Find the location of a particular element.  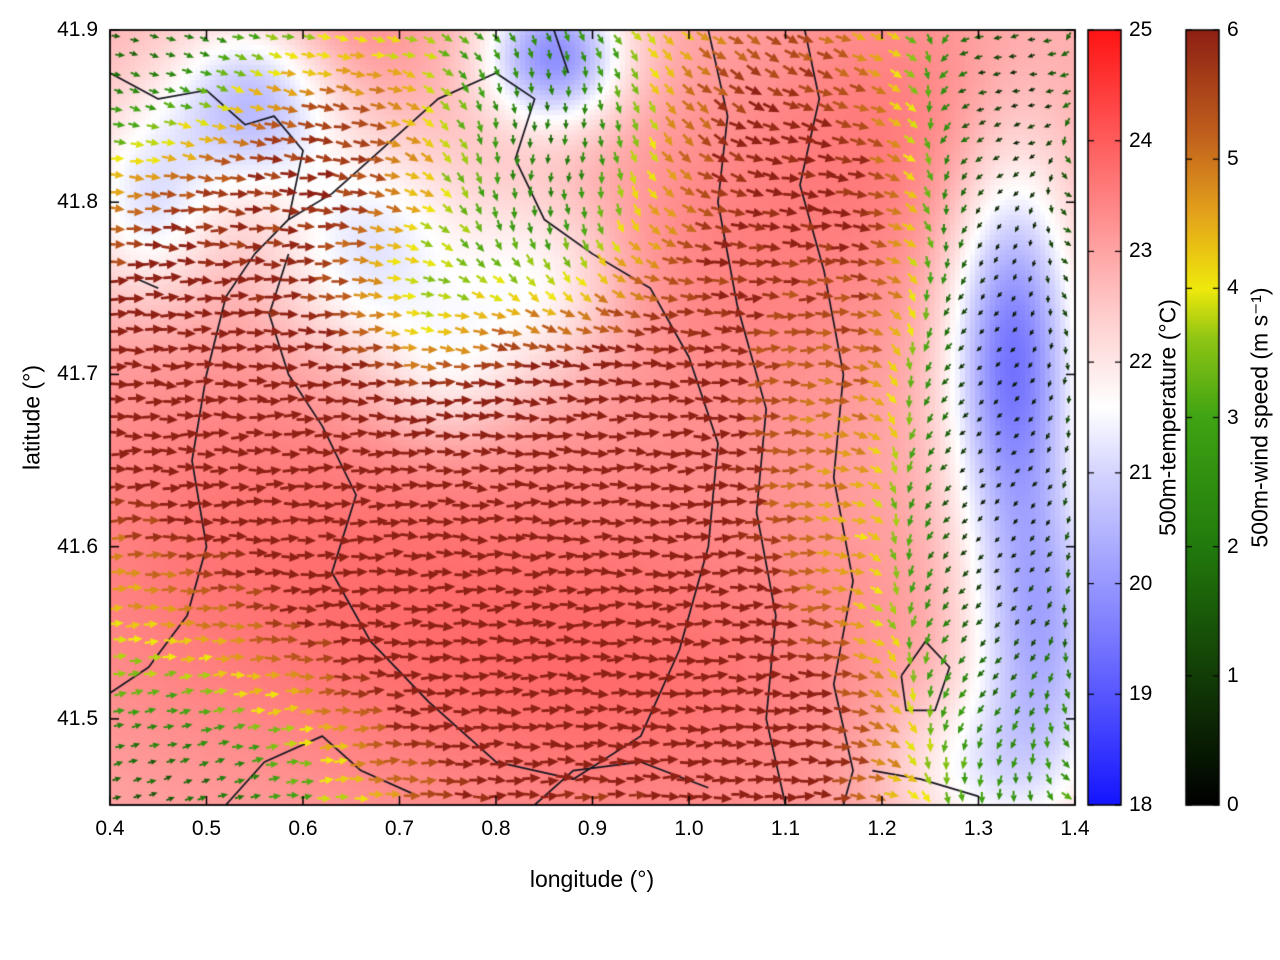

wind-speed-colorbar-tick-label: 4 is located at coordinates (1233, 288).